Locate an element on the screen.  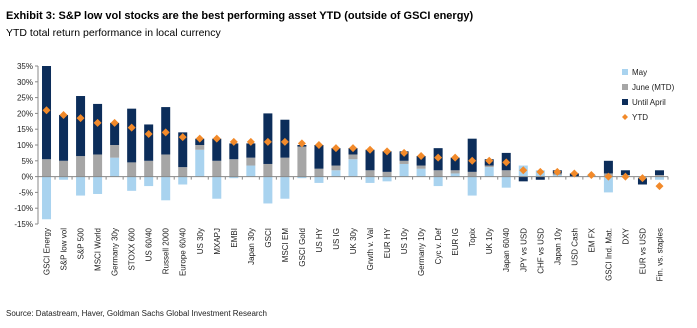
y-tick-label: 0% is located at coordinates (27, 177).